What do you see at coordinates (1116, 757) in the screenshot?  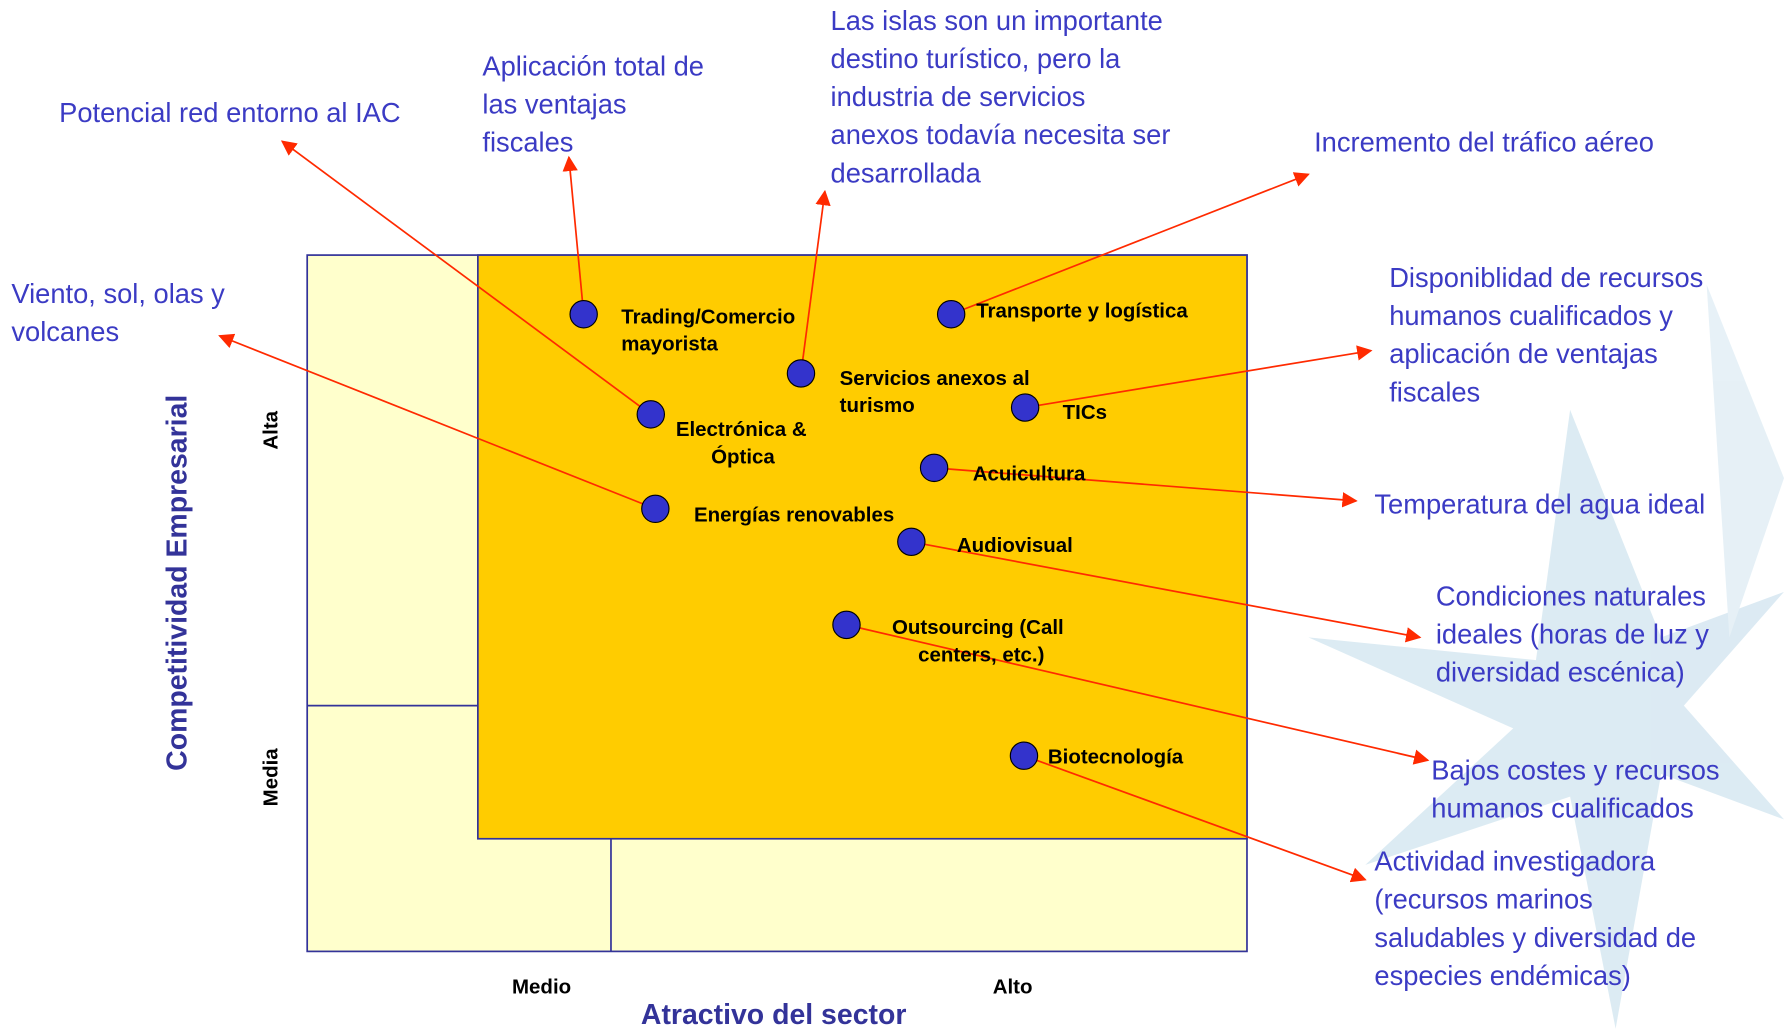 I see `sector-label: Biotecnología` at bounding box center [1116, 757].